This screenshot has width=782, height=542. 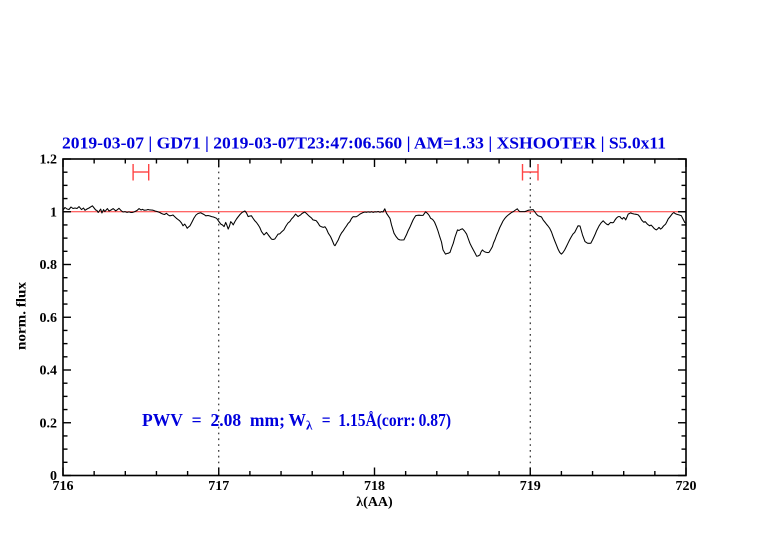 I want to click on svg-text: 0.4, so click(x=49, y=371).